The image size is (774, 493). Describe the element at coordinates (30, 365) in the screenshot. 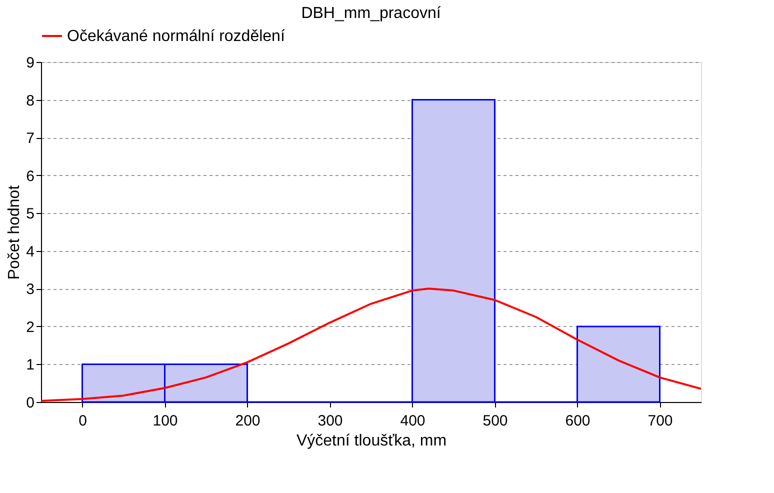

I see `y-tick-label: 1` at that location.